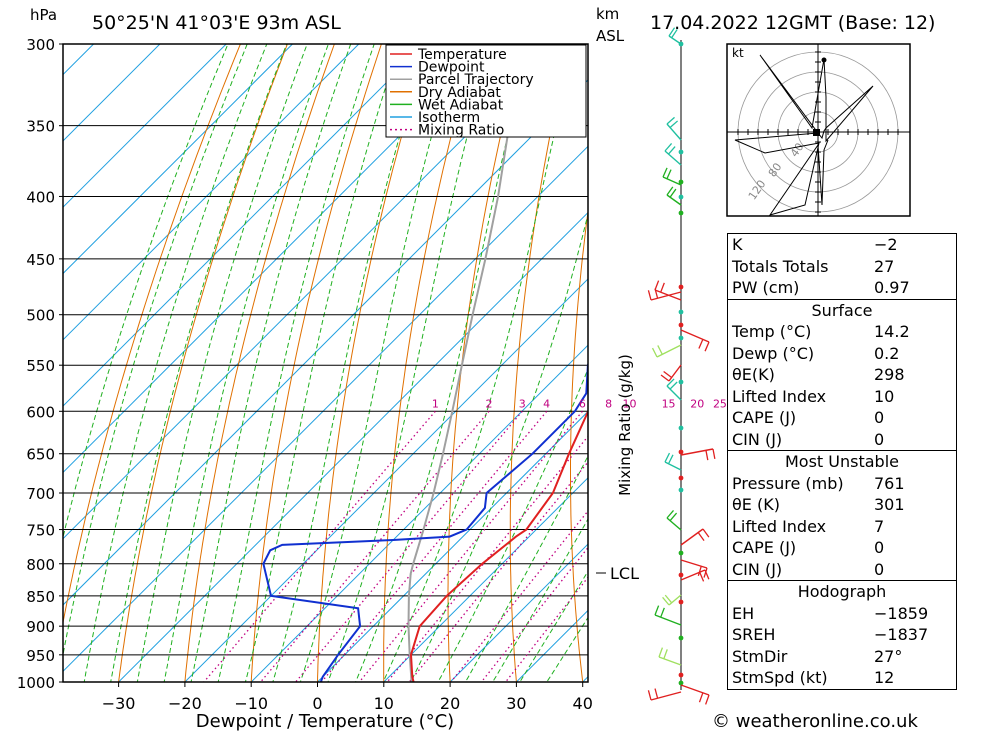 This screenshot has height=733, width=1000. What do you see at coordinates (780, 266) in the screenshot?
I see `index-label: Totals Totals` at bounding box center [780, 266].